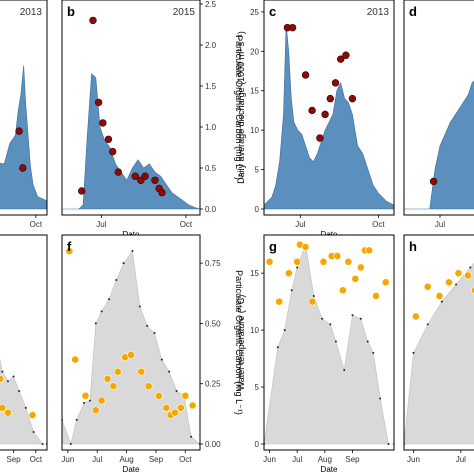 This screenshot has height=474, width=474. What do you see at coordinates (211, 86) in the screenshot?
I see `panel-b-y-tick-label: 1.5` at bounding box center [211, 86].